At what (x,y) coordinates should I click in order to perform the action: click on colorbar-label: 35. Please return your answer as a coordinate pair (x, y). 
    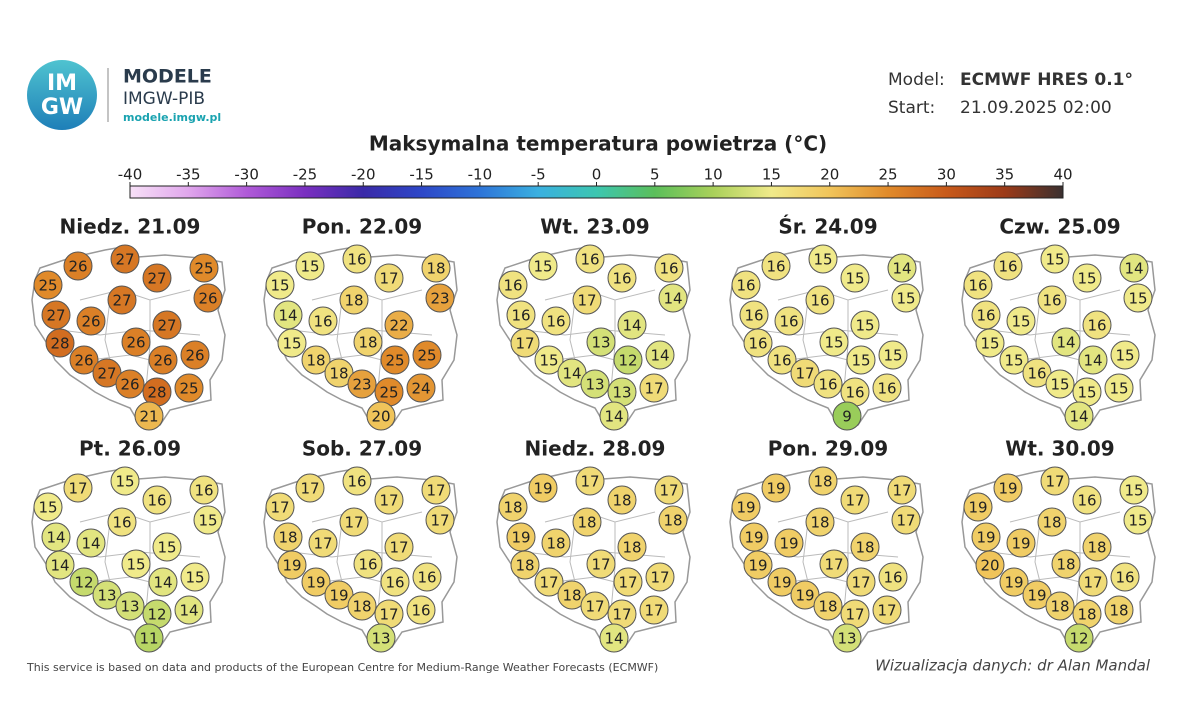
    Looking at the image, I should click on (1004, 175).